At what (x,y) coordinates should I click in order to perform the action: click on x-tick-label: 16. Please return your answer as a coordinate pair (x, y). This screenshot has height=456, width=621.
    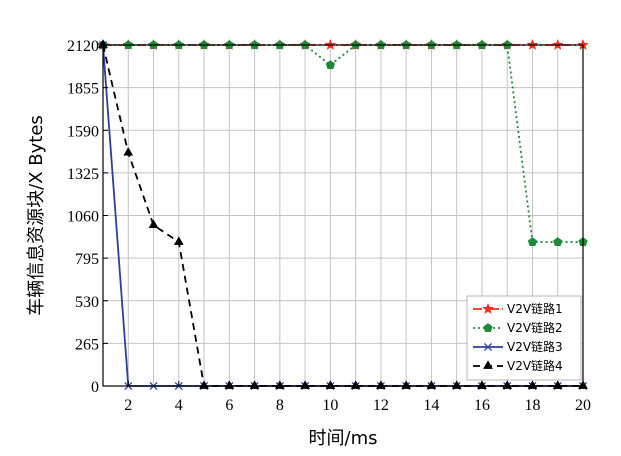
    Looking at the image, I should click on (482, 405).